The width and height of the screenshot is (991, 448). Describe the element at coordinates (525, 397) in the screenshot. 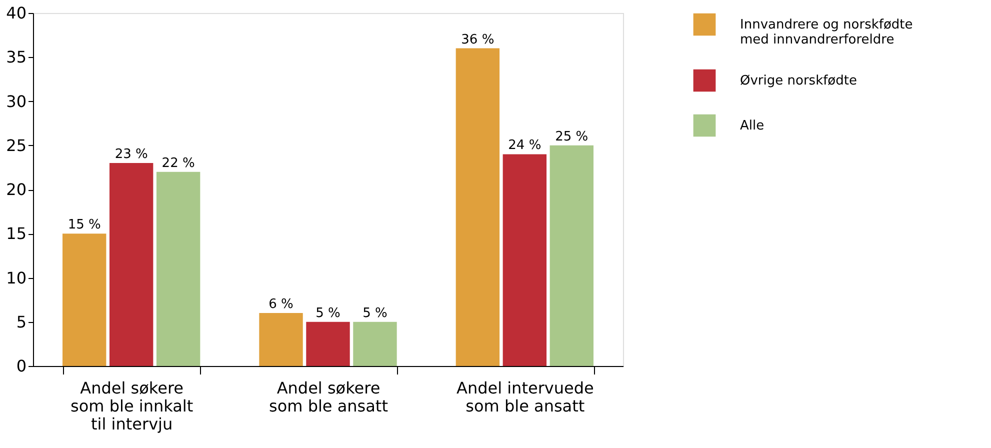

I see `x-tick-label: Andel intervuede som ble ansatt` at that location.